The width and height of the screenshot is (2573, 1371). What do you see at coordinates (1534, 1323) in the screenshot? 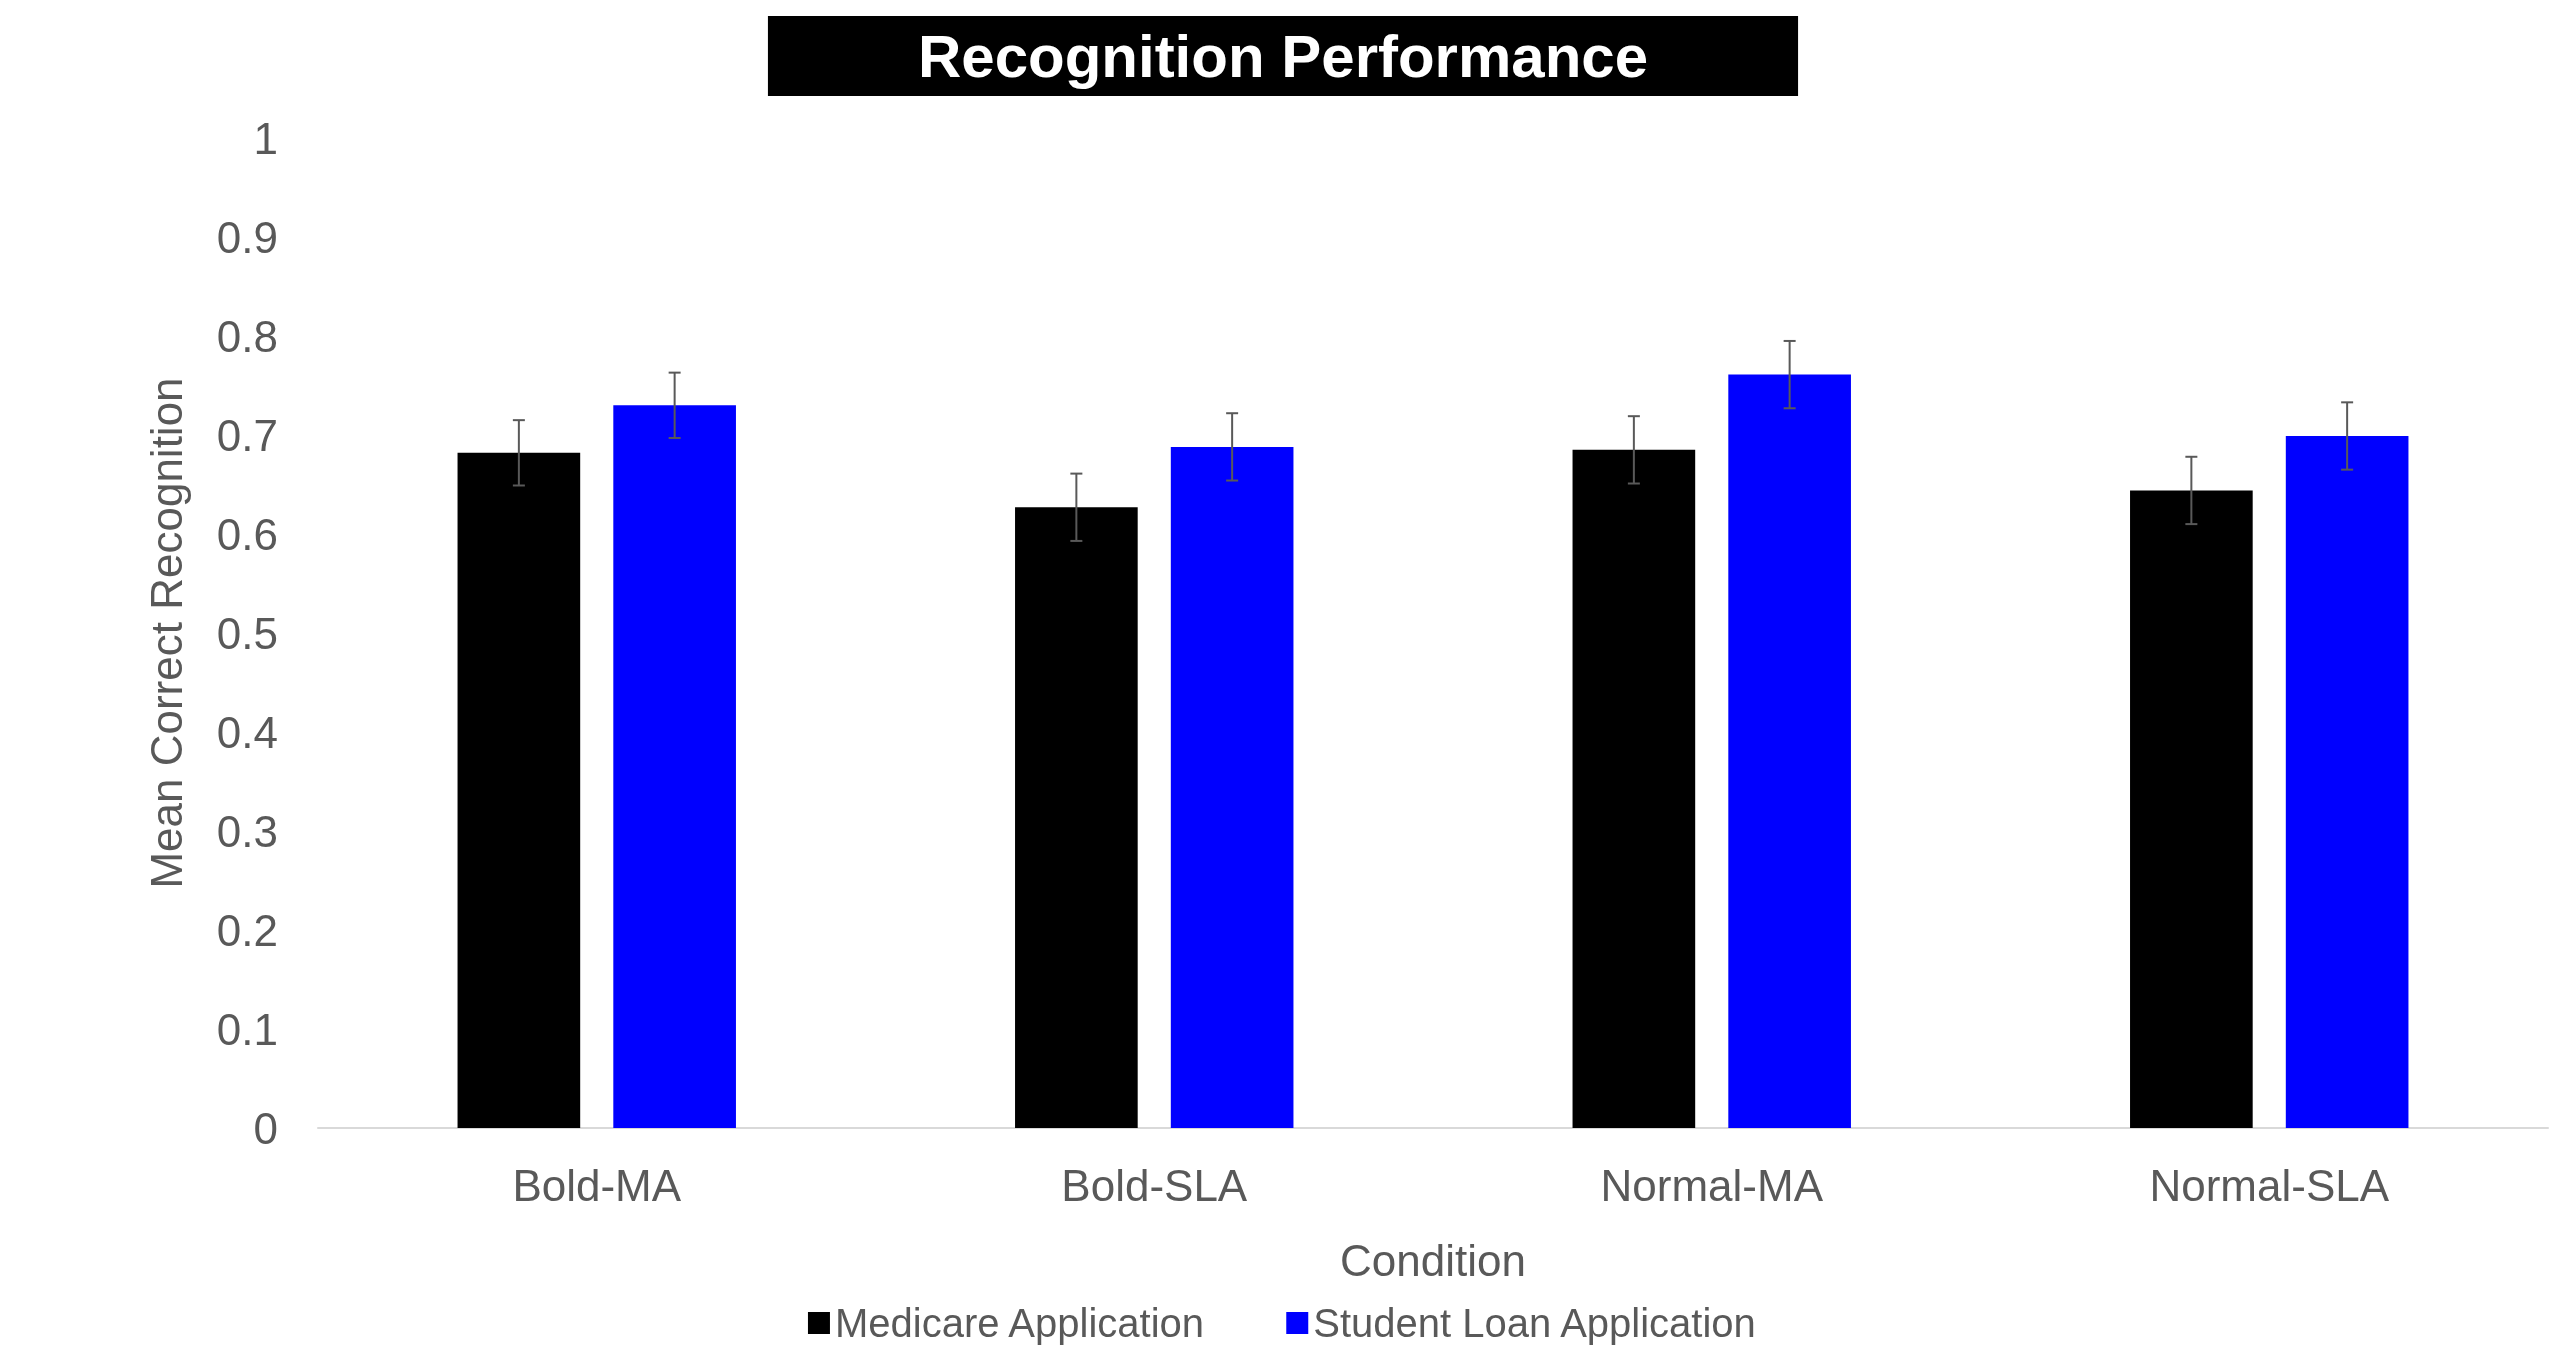
I see `legend-label: Student Loan Application` at bounding box center [1534, 1323].